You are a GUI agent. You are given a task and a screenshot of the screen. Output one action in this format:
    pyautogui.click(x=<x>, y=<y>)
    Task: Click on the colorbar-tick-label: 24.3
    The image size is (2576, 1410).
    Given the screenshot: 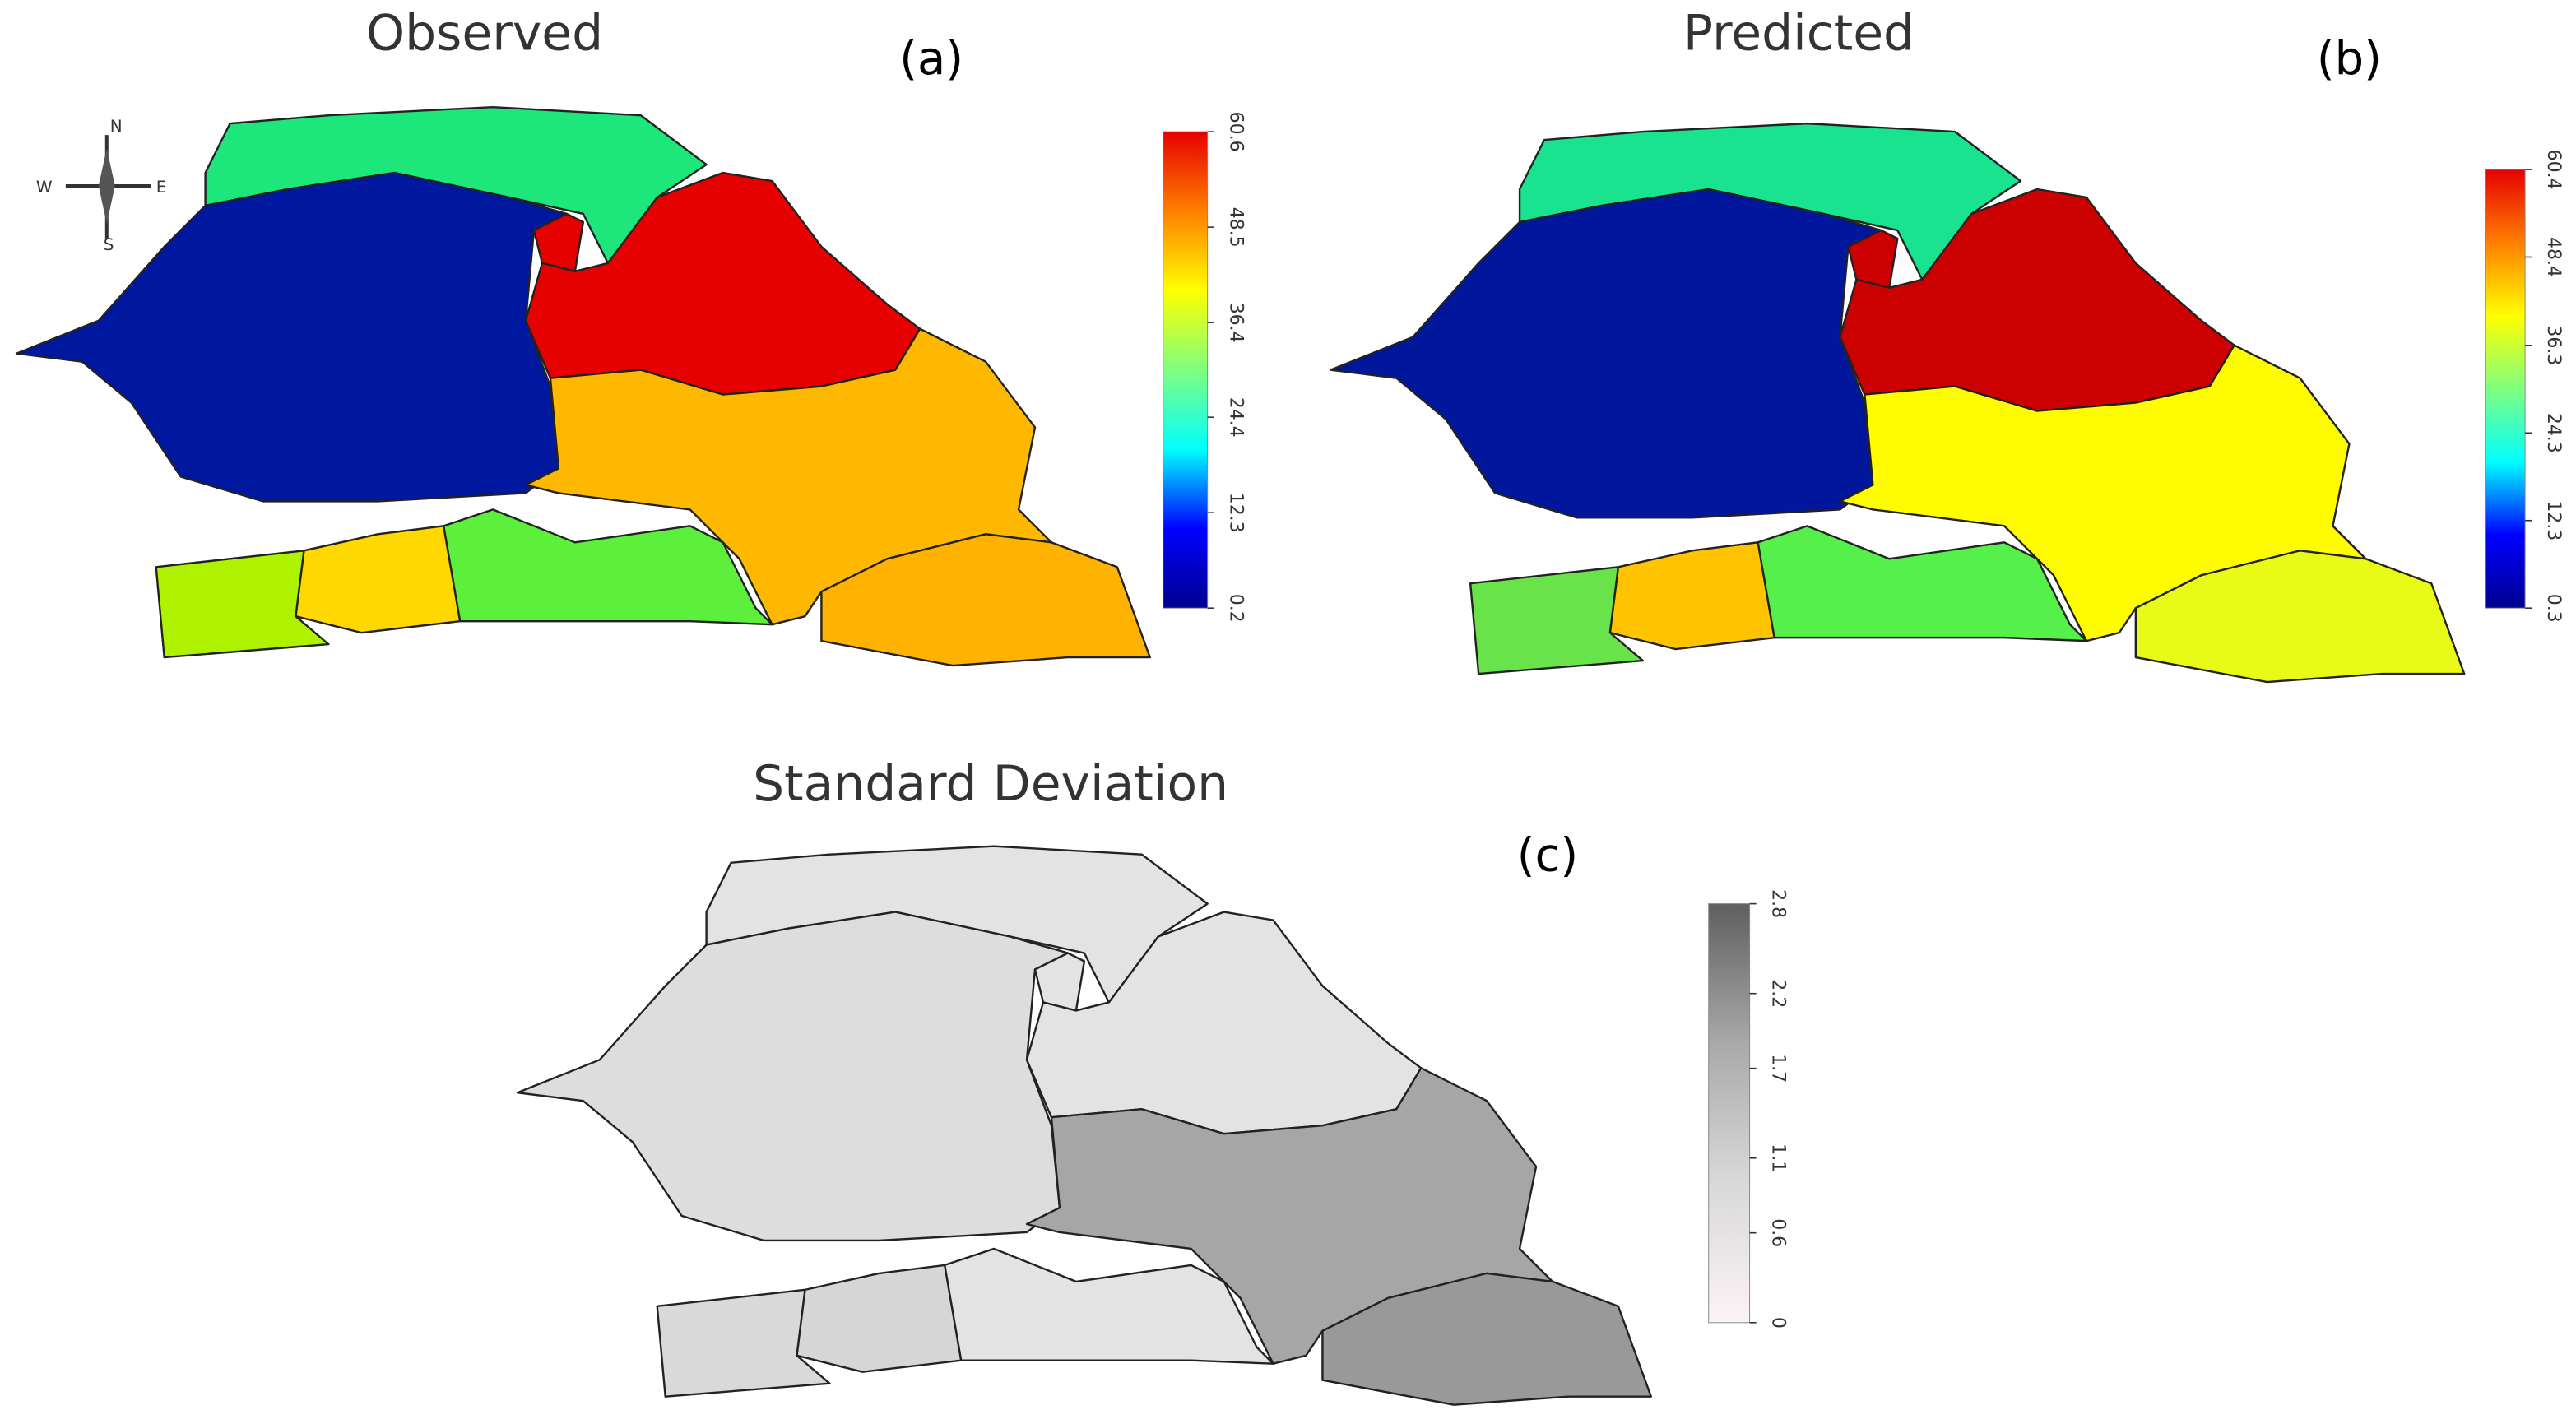 What is the action you would take?
    pyautogui.click(x=2553, y=433)
    